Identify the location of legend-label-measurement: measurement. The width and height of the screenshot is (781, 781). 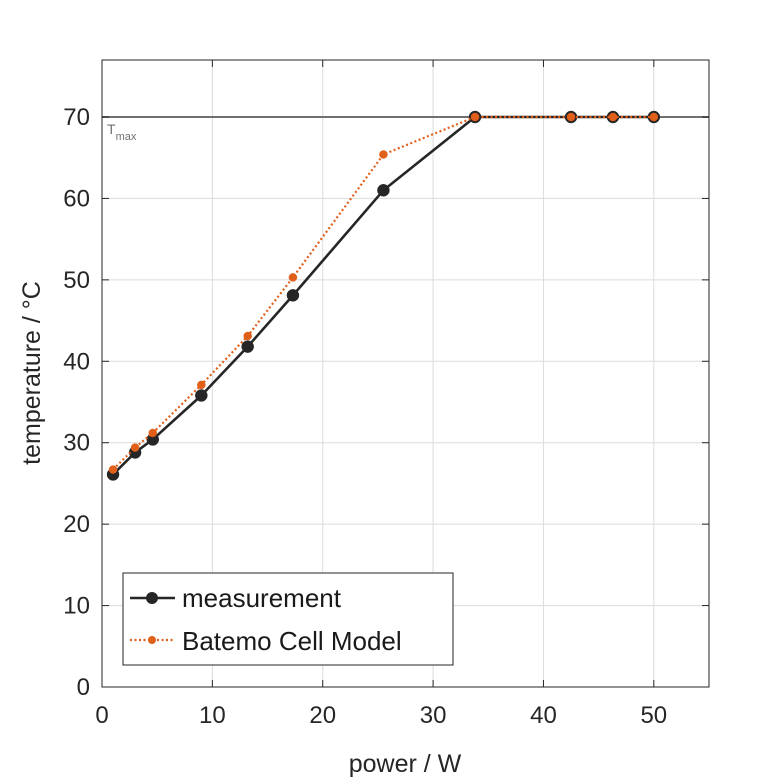
(262, 598).